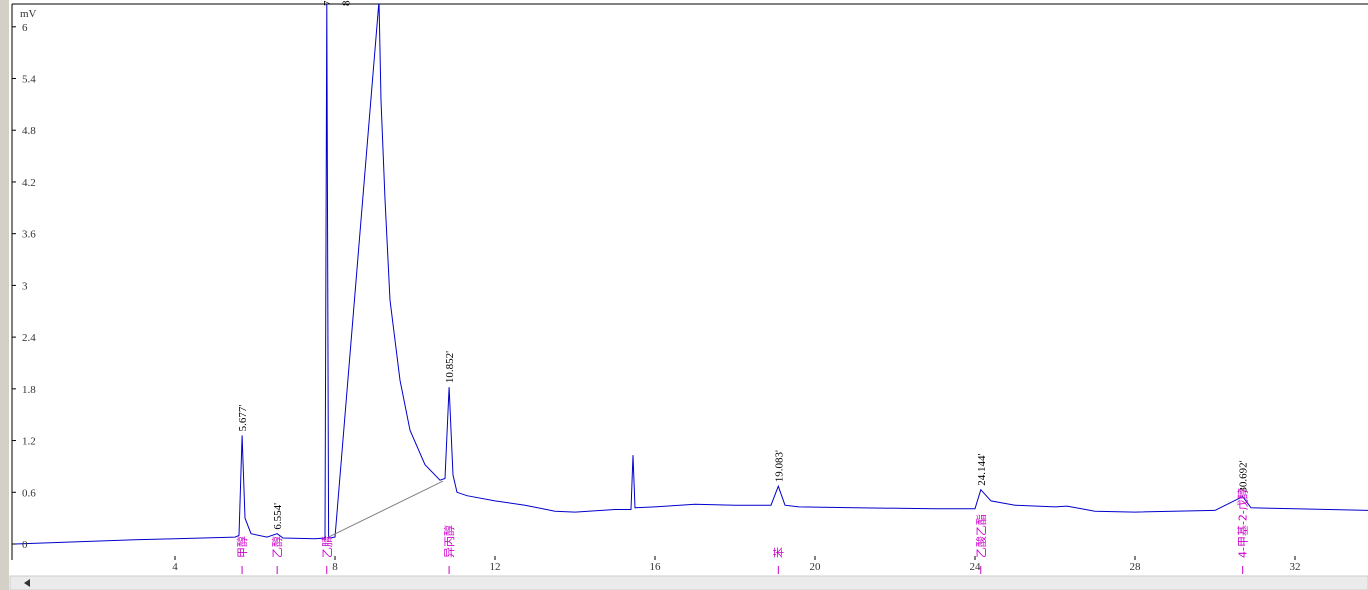  Describe the element at coordinates (450, 367) in the screenshot. I see `peak-label: 10.852'` at that location.